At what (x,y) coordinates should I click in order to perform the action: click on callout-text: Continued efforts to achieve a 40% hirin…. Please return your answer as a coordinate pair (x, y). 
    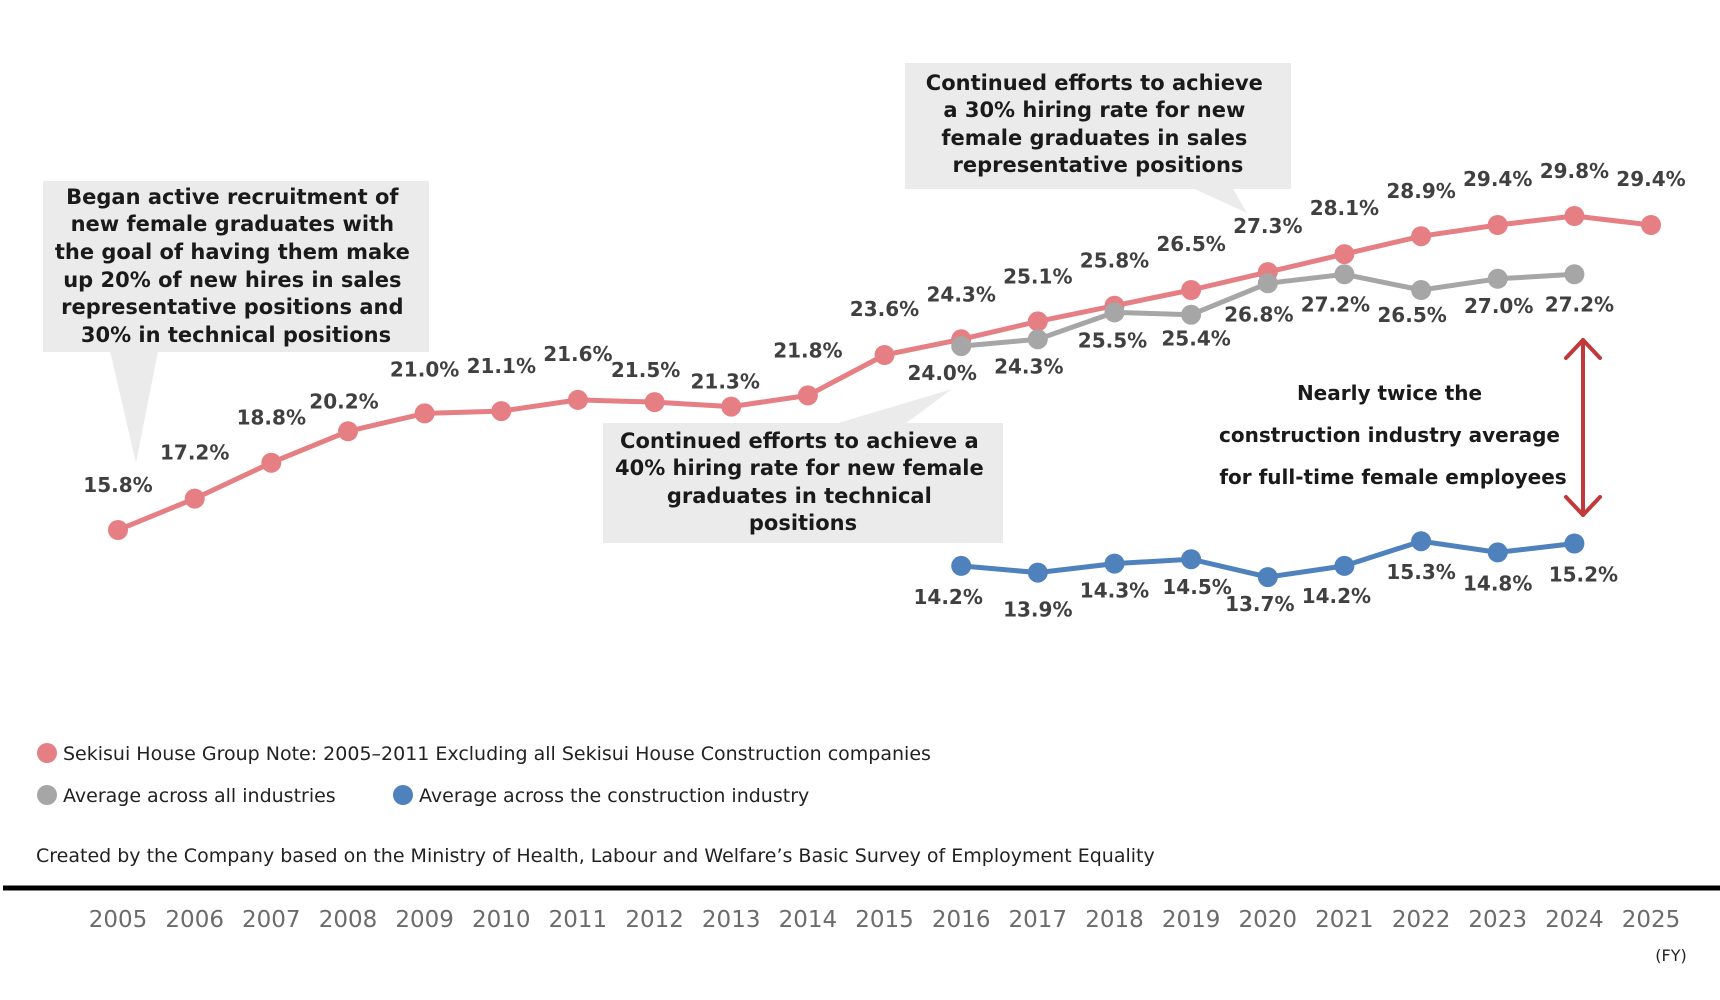
    Looking at the image, I should click on (803, 482).